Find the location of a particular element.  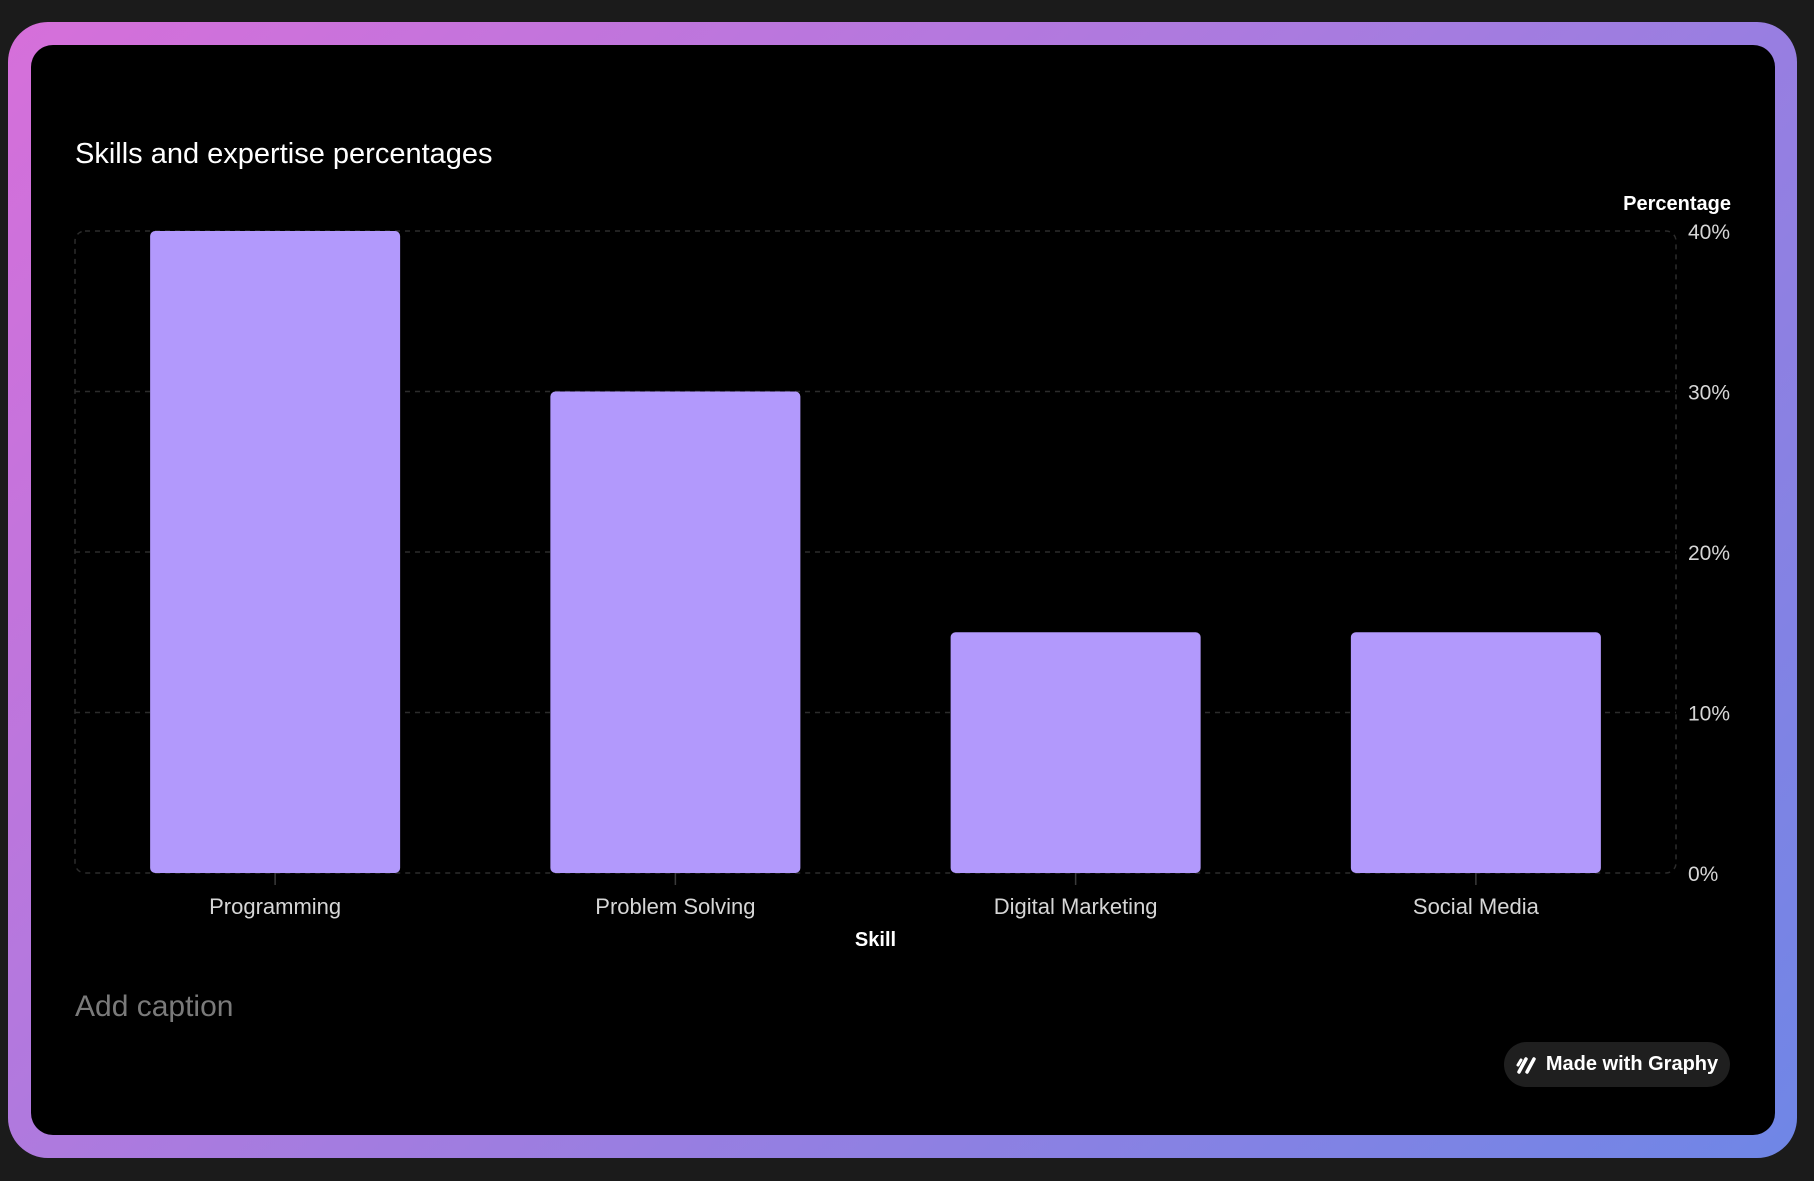

y-tick-label: 20% is located at coordinates (1709, 553).